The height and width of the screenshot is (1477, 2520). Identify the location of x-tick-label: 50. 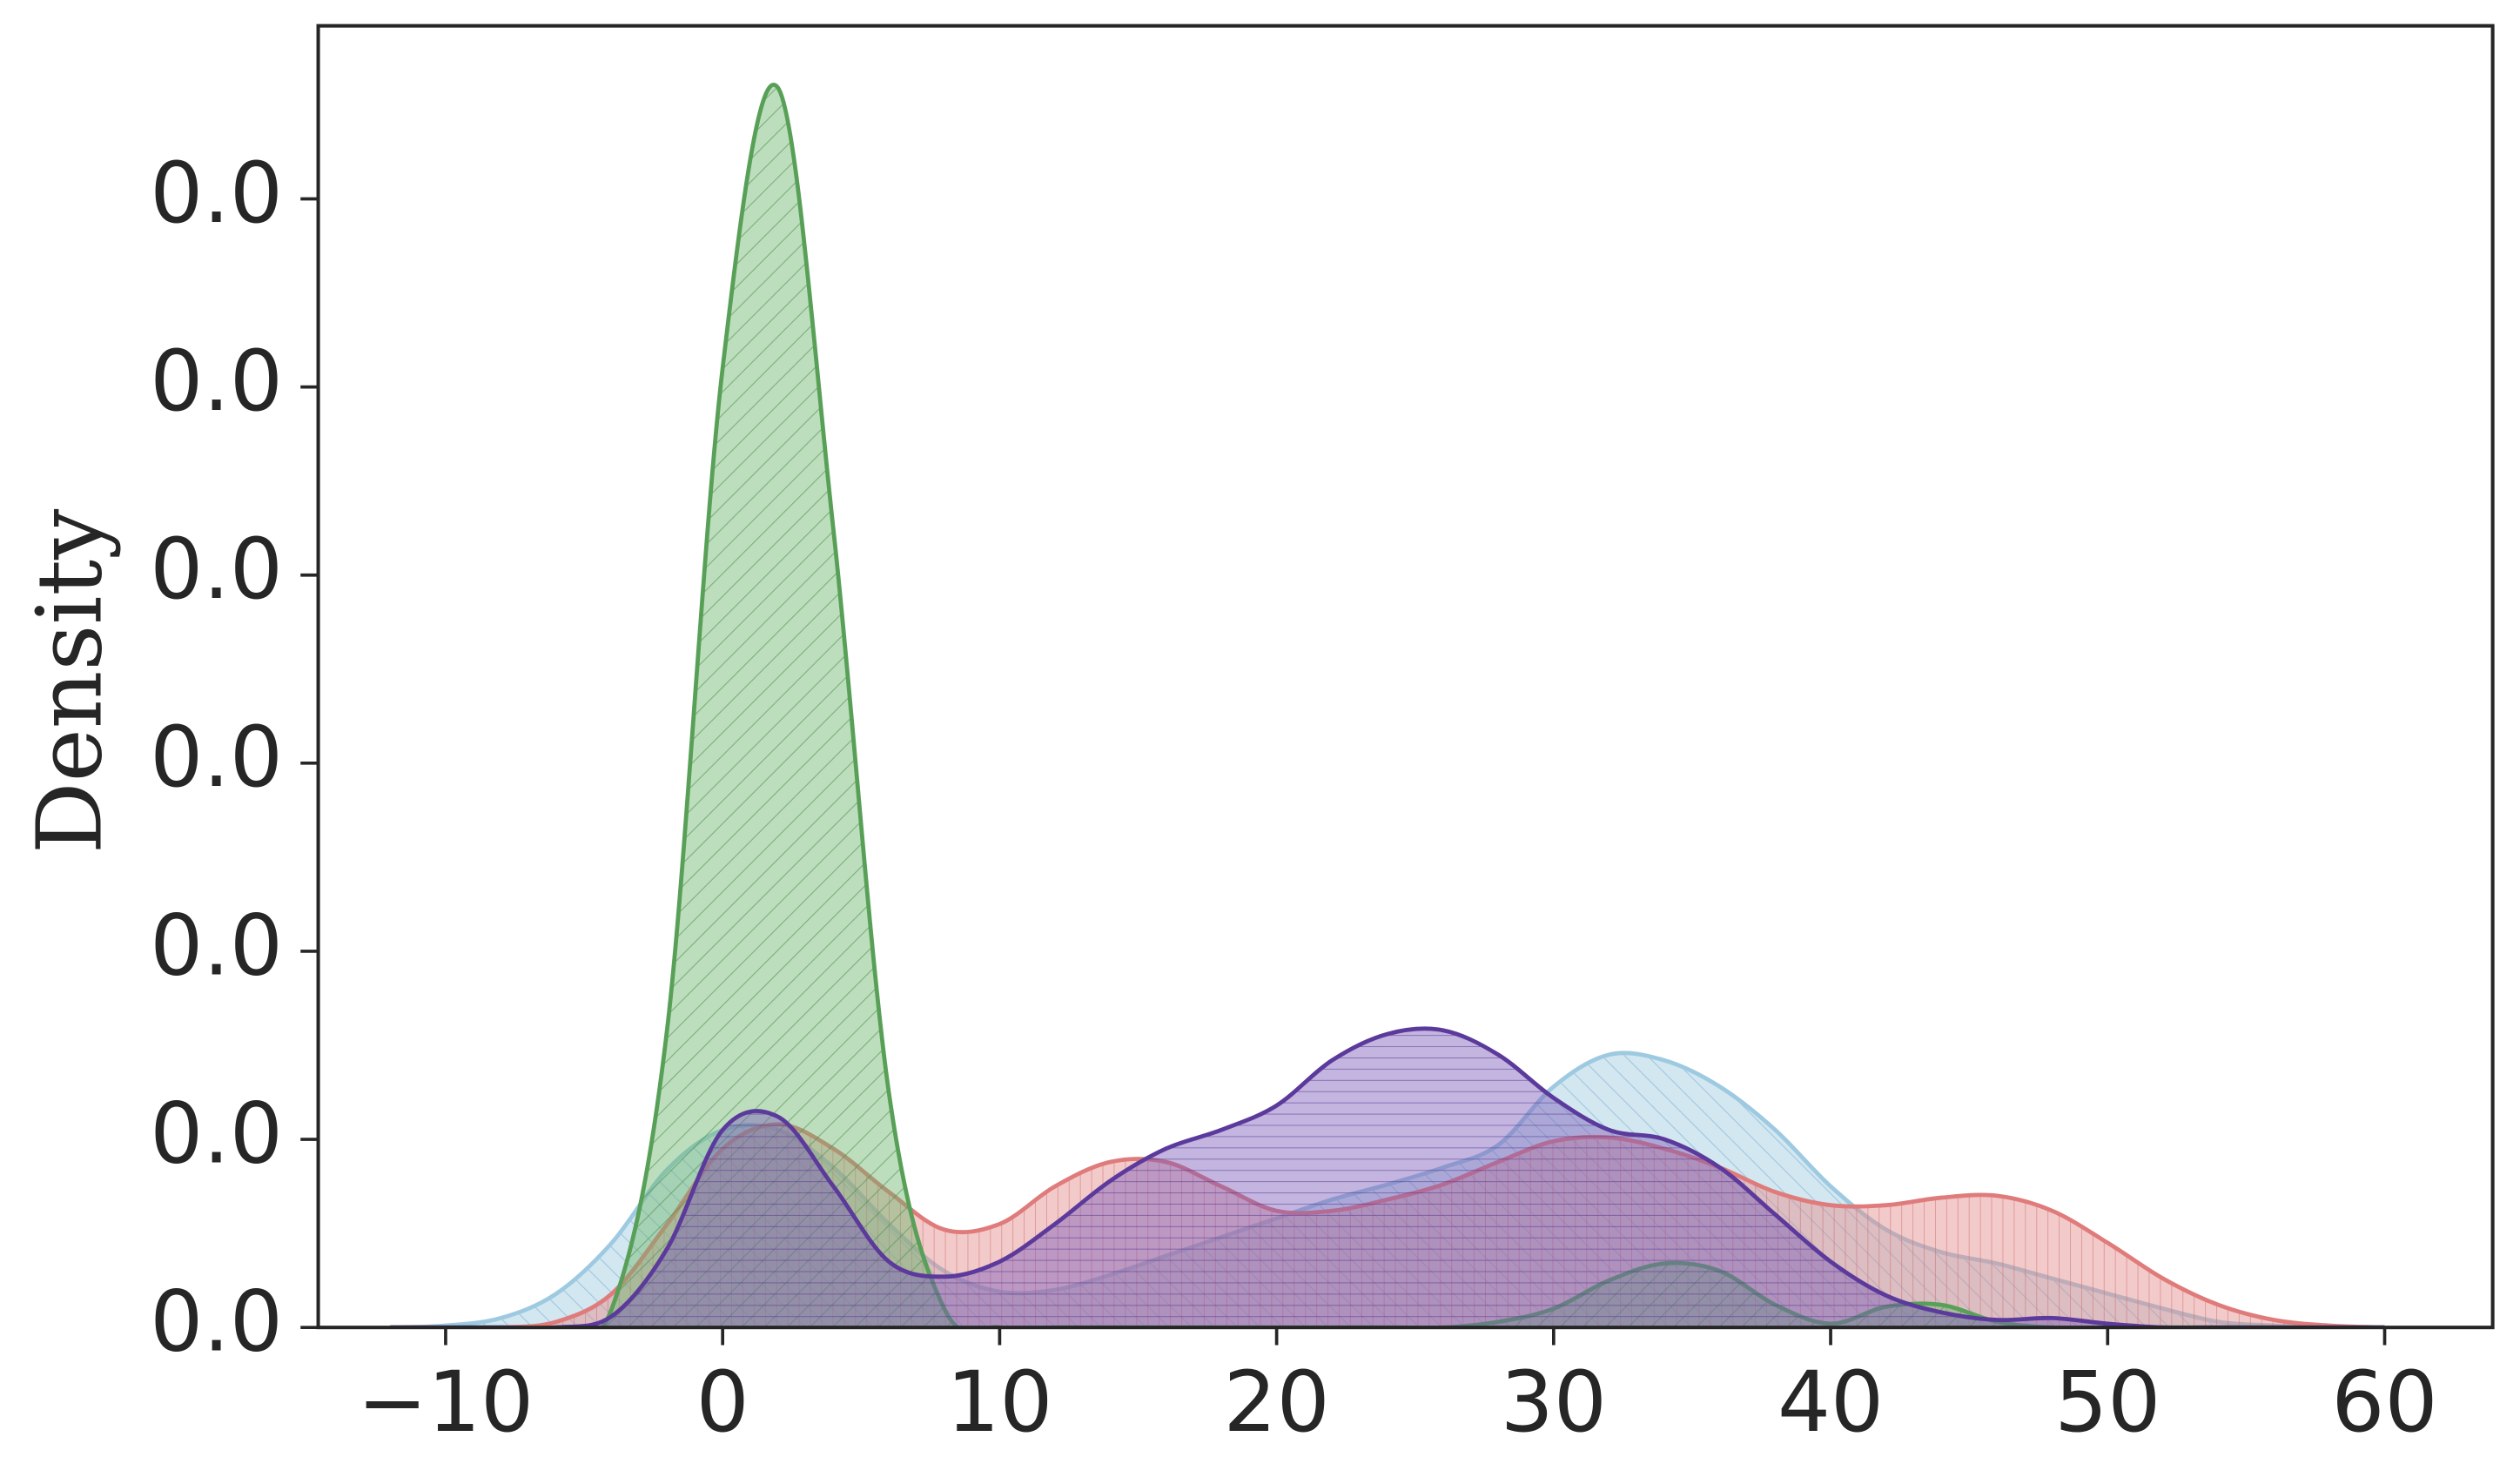
(2107, 1402).